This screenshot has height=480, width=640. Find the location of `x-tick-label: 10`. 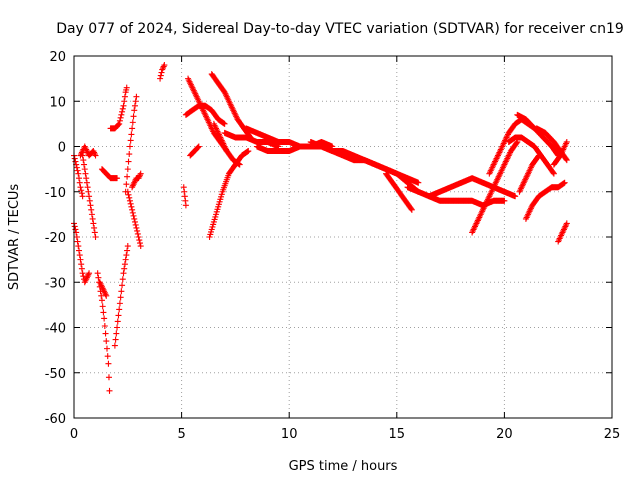

x-tick-label: 10 is located at coordinates (289, 434).